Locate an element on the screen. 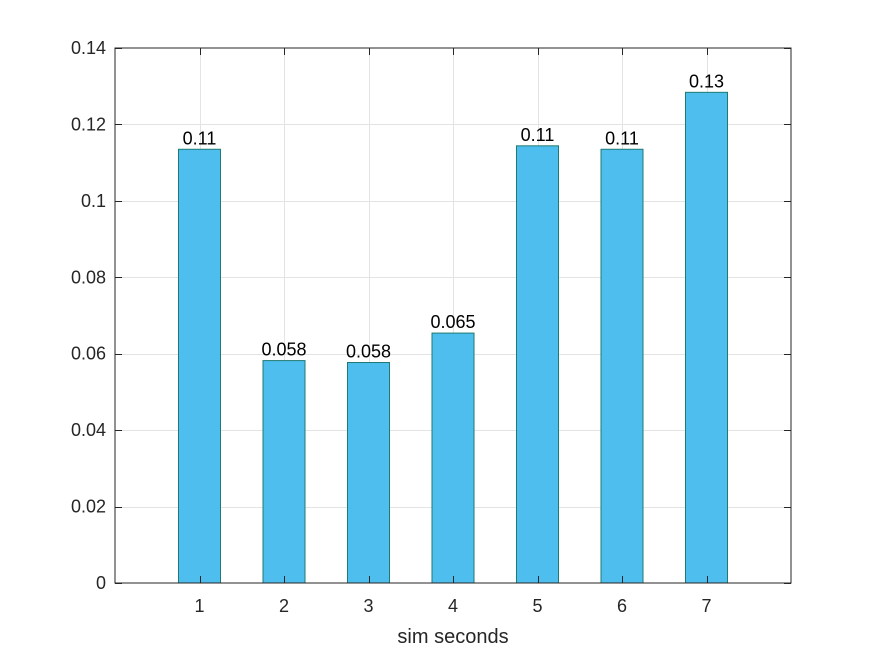 This screenshot has width=875, height=656. y-tick-label: 0.12 is located at coordinates (88, 124).